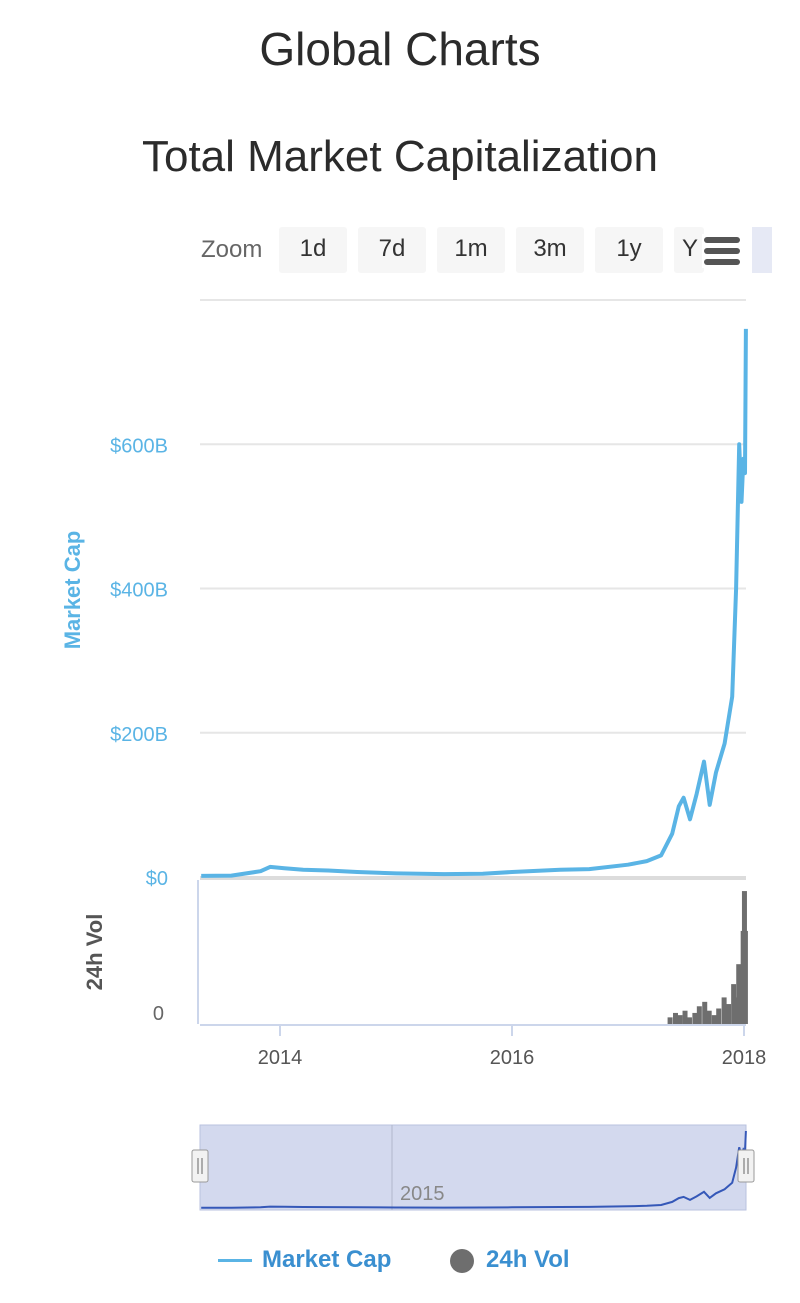  What do you see at coordinates (512, 1058) in the screenshot?
I see `x-tick-label: 2016` at bounding box center [512, 1058].